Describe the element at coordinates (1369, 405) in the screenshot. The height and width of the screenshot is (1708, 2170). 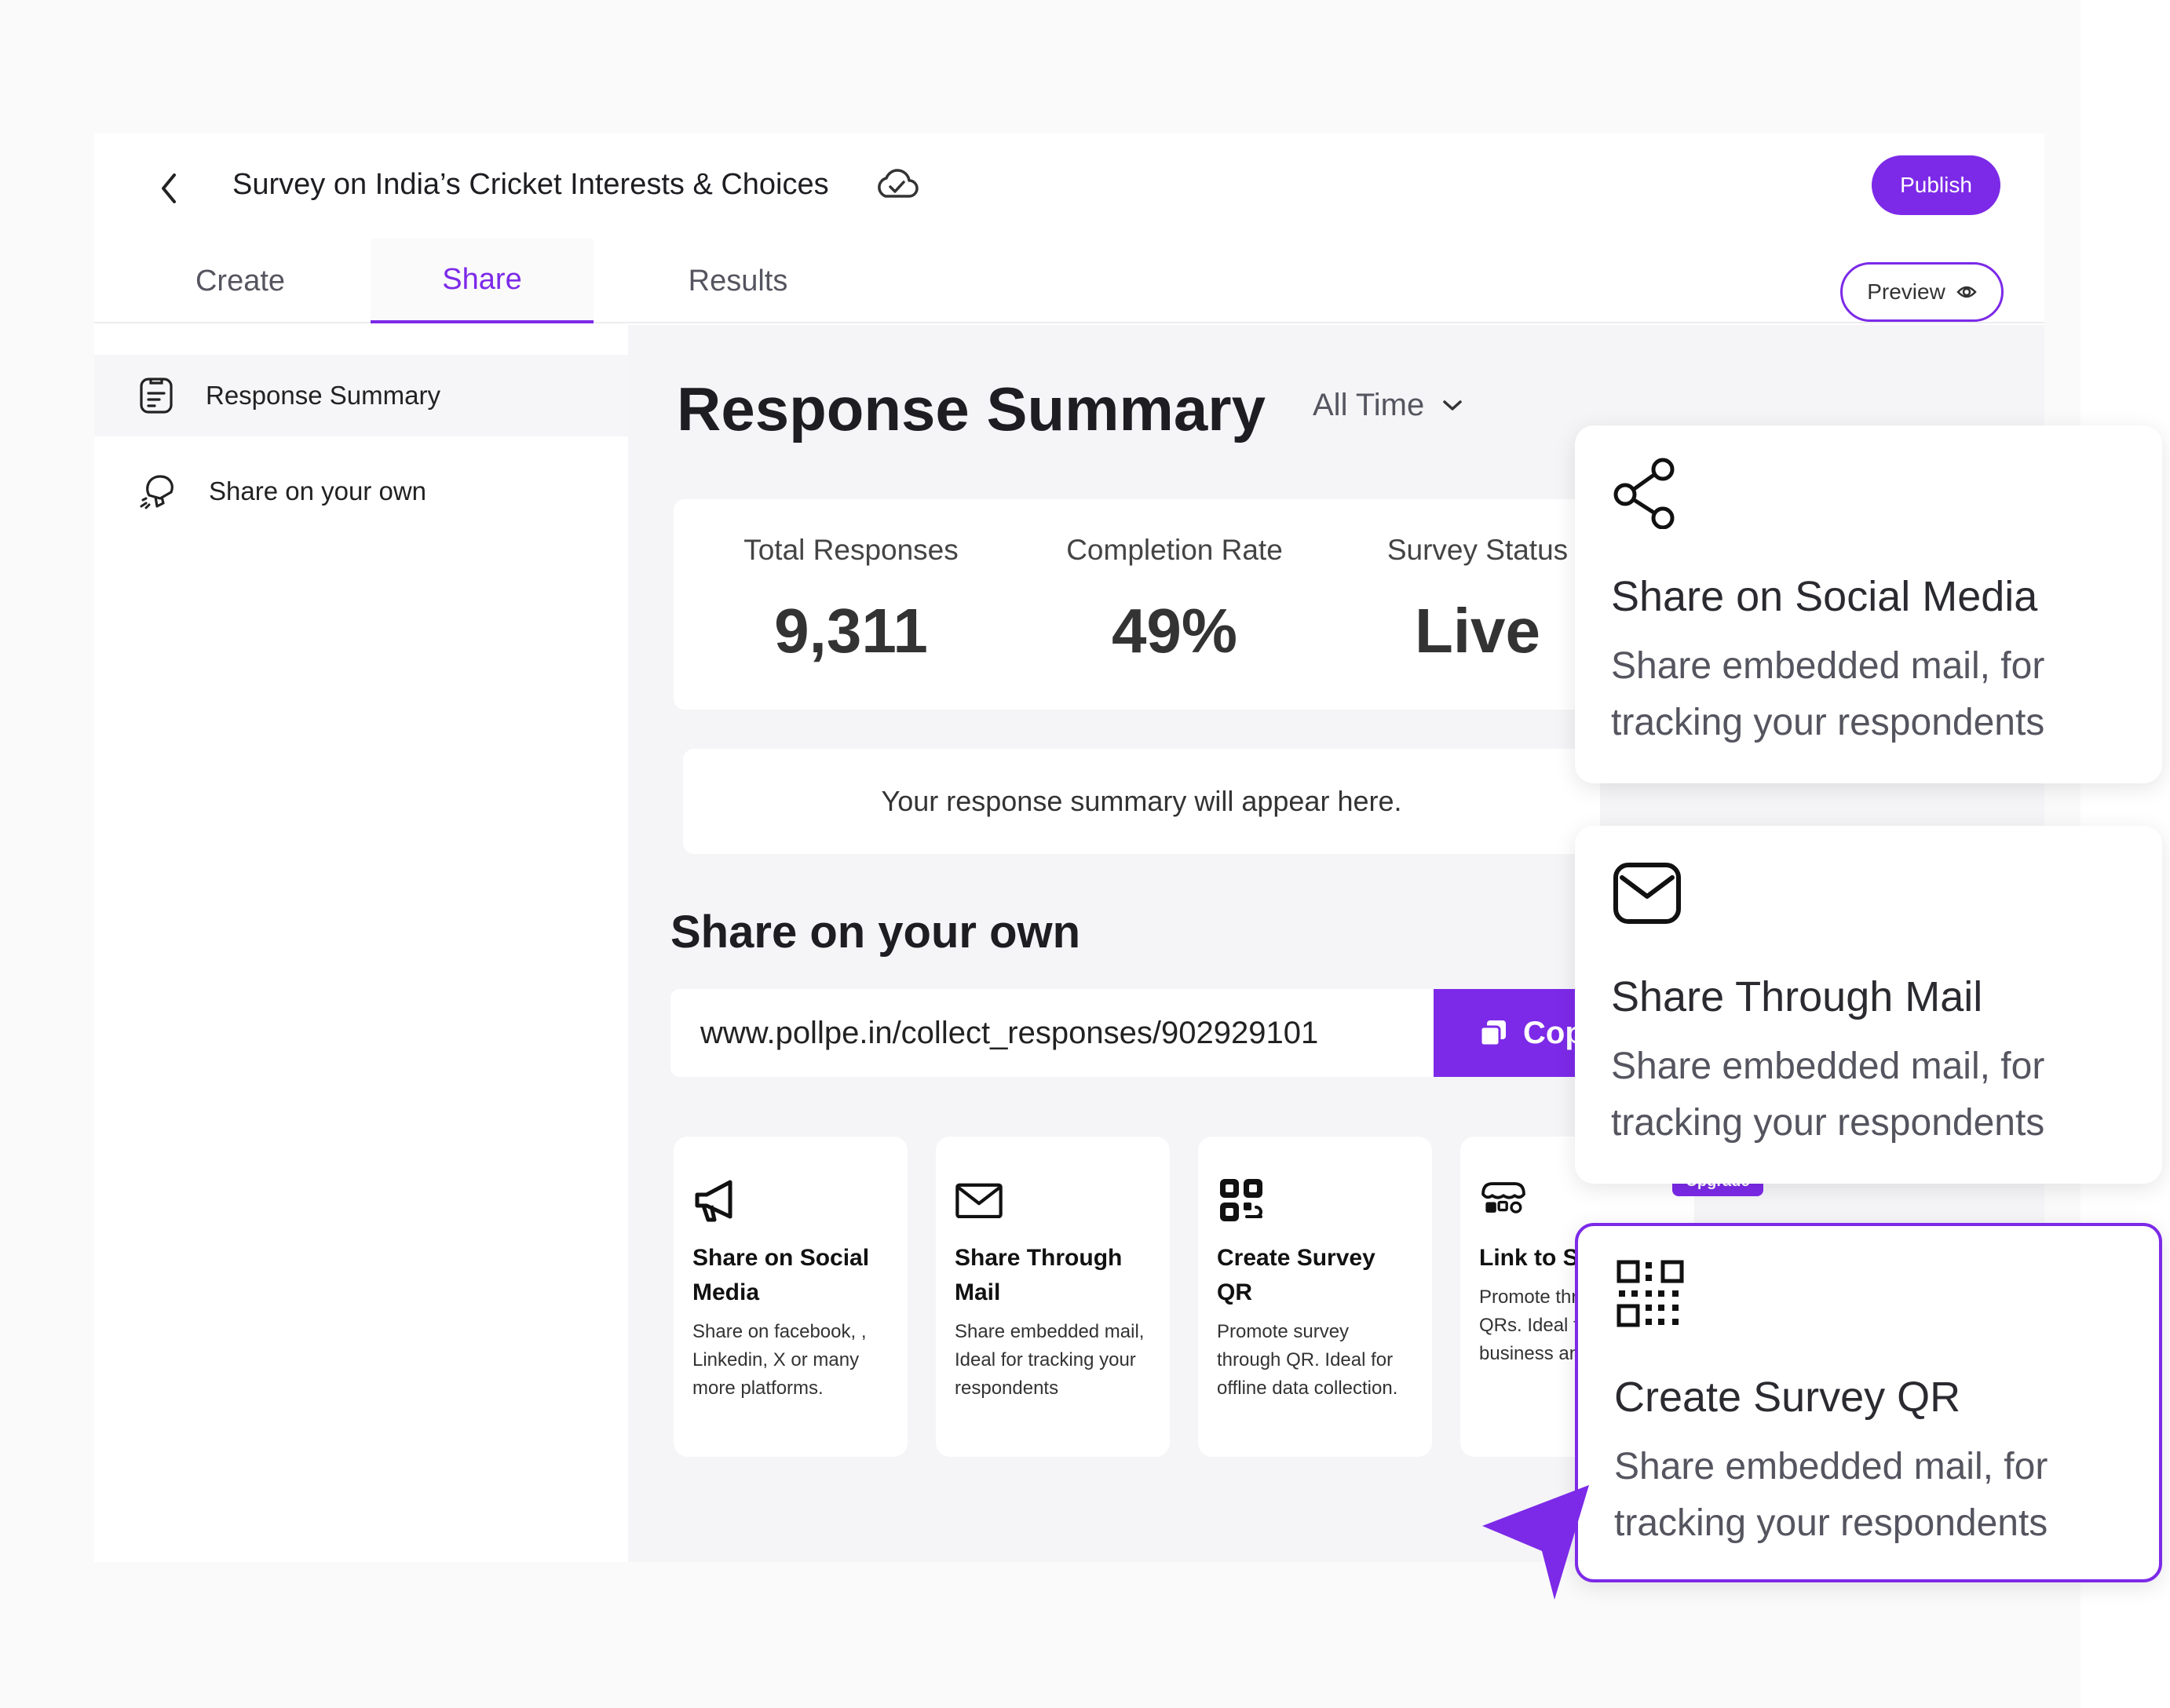
I see `time-filter-value: All Time` at that location.